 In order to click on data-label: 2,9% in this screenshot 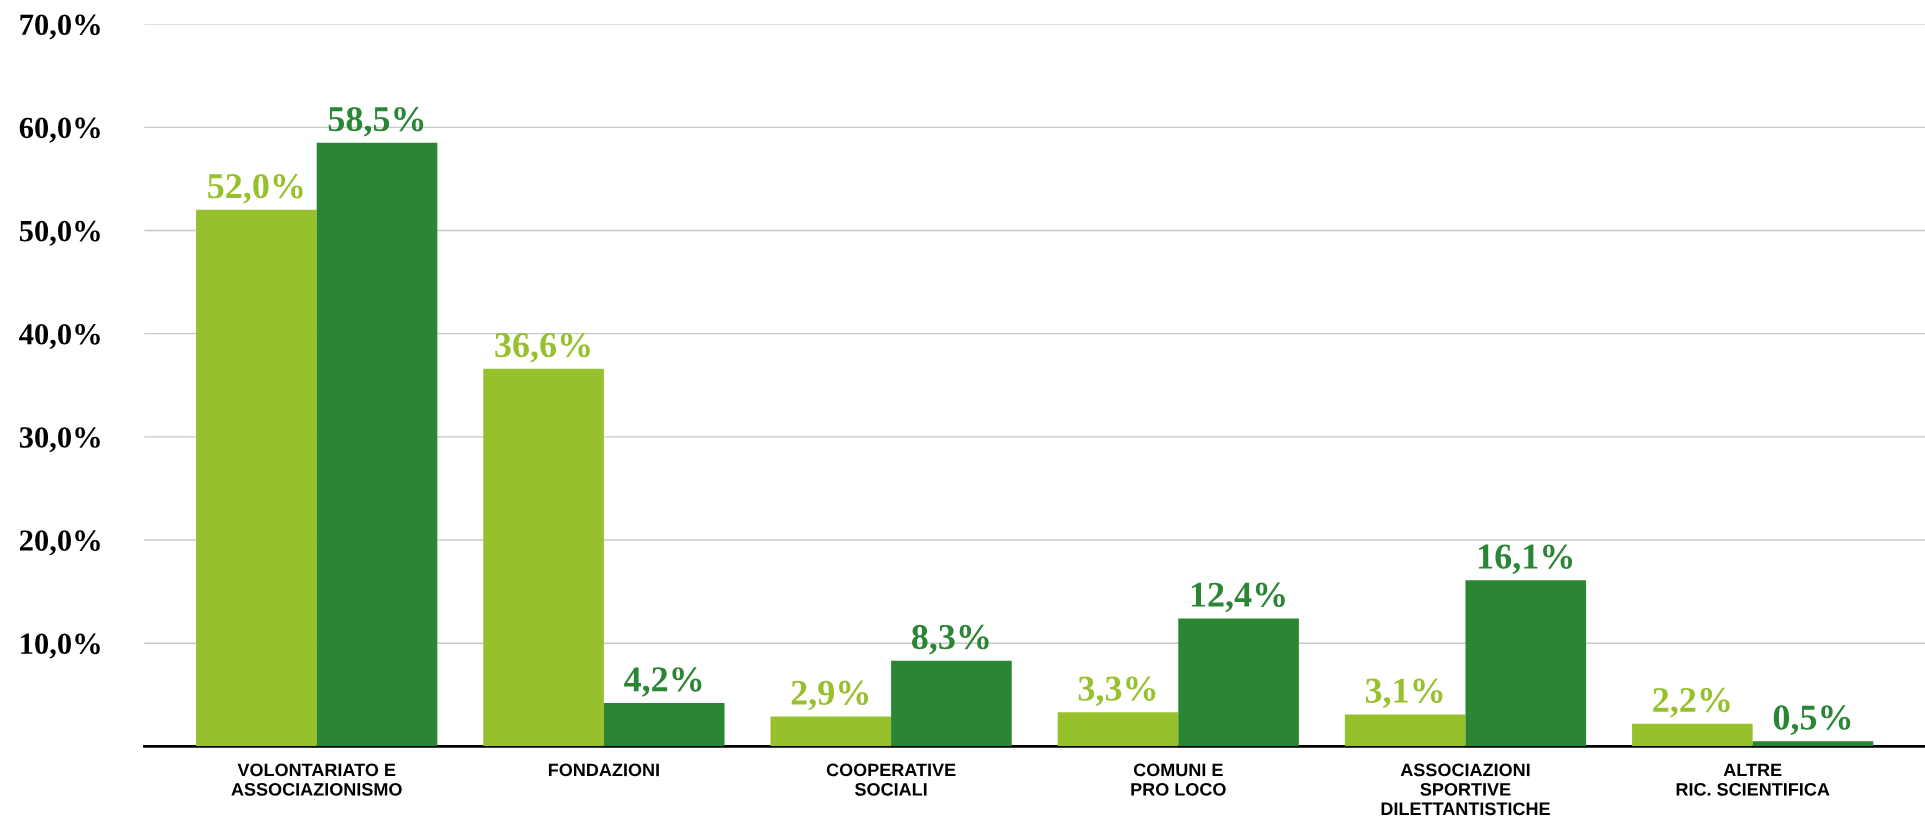, I will do `click(830, 695)`.